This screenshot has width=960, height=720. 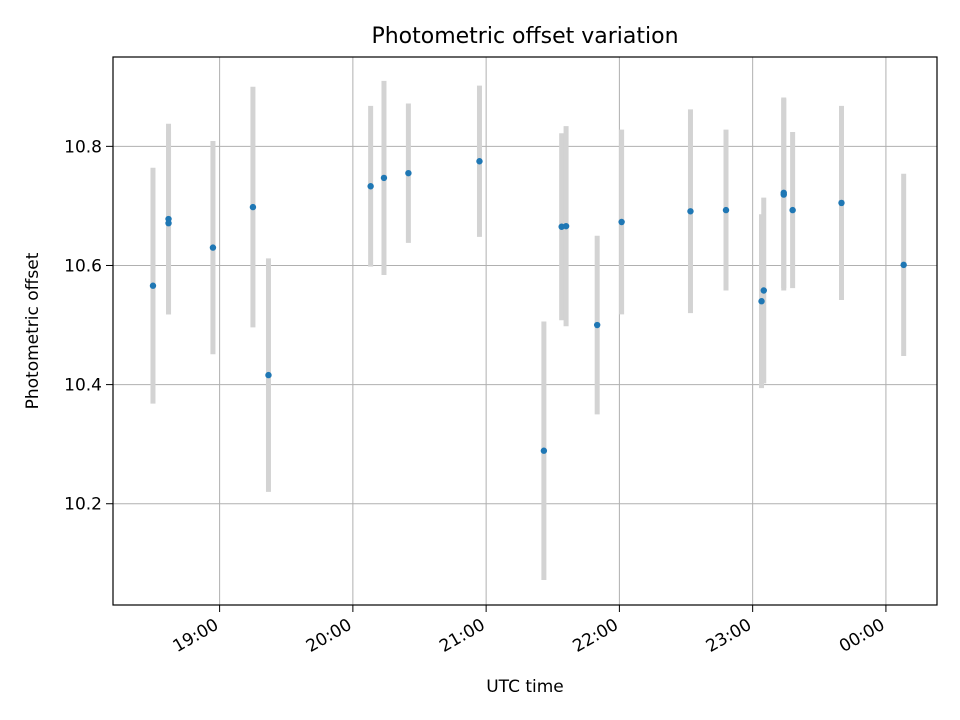 I want to click on x-tick-label: 19:00, so click(x=196, y=636).